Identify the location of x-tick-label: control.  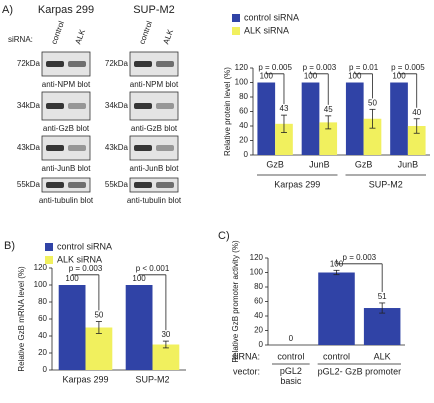
(290, 356).